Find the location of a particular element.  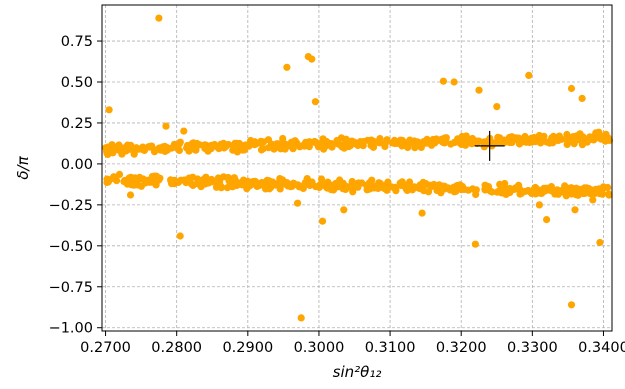

x-tick-label: 0.3100 is located at coordinates (390, 348).